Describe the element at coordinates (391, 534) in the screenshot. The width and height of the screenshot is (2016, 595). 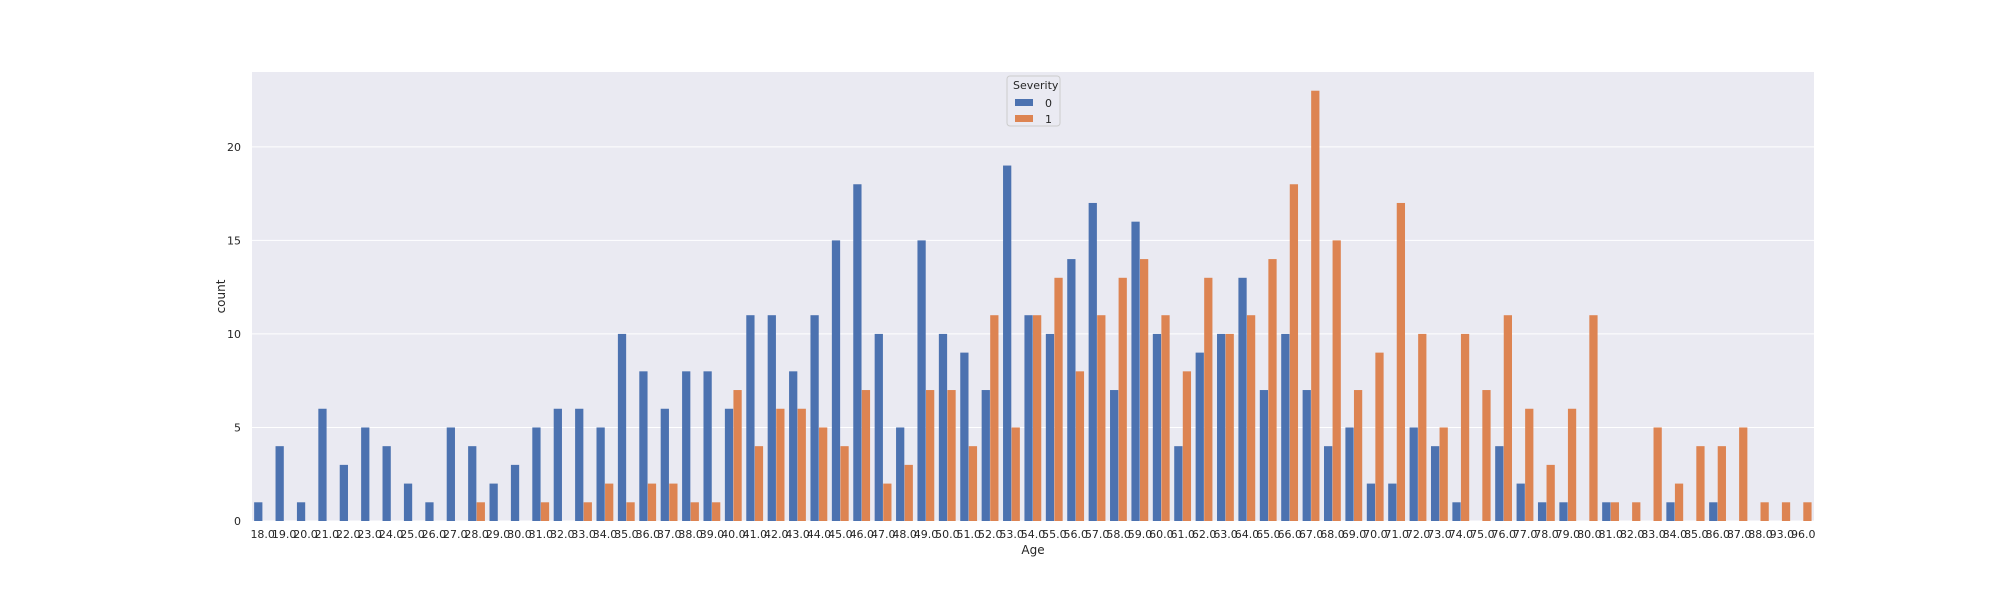
I see `x-tick-label: 24.0` at that location.